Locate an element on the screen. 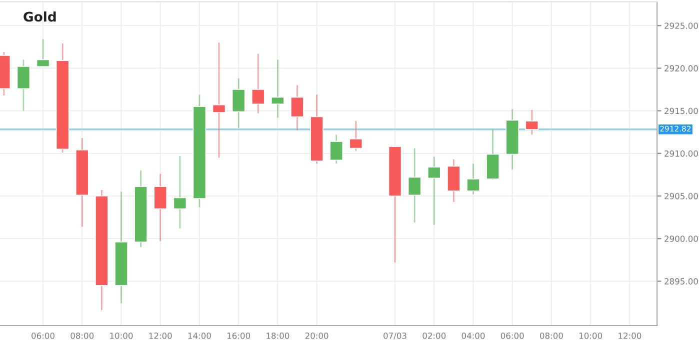 The width and height of the screenshot is (699, 350). x-tick-label: 02:00 is located at coordinates (434, 335).